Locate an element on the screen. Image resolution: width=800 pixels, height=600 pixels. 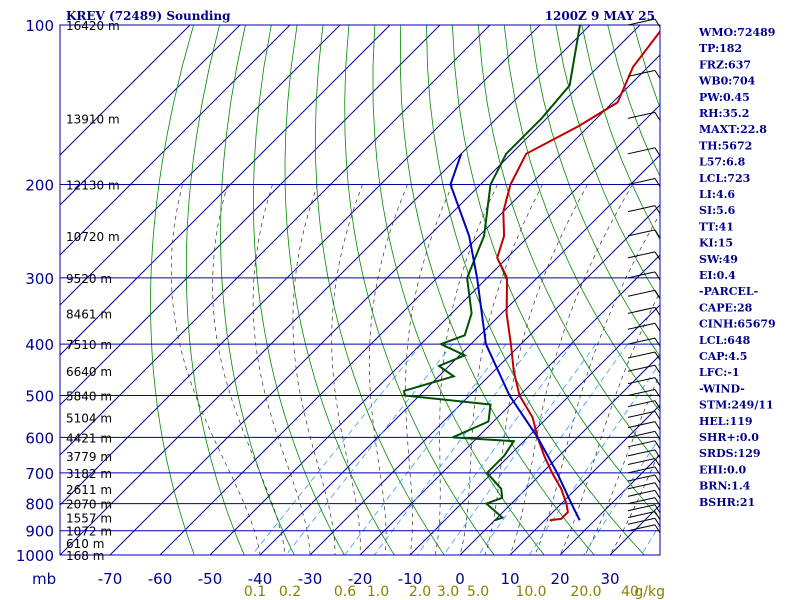
pressure-tick-label: 300 is located at coordinates (39, 279).